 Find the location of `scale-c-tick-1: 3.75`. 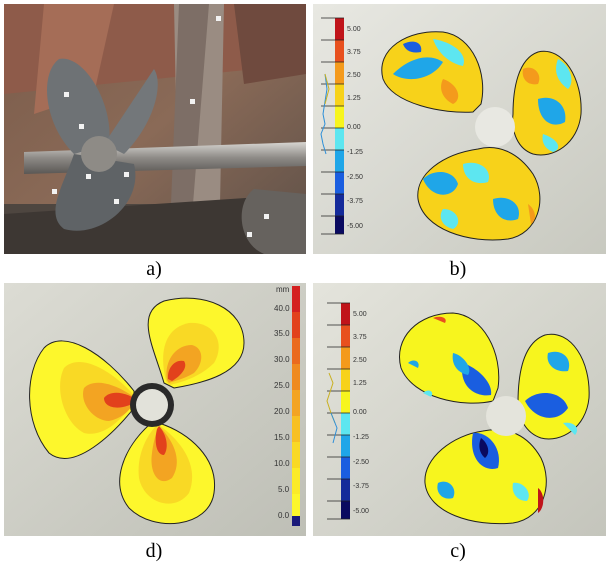

scale-c-tick-1: 3.75 is located at coordinates (360, 337).